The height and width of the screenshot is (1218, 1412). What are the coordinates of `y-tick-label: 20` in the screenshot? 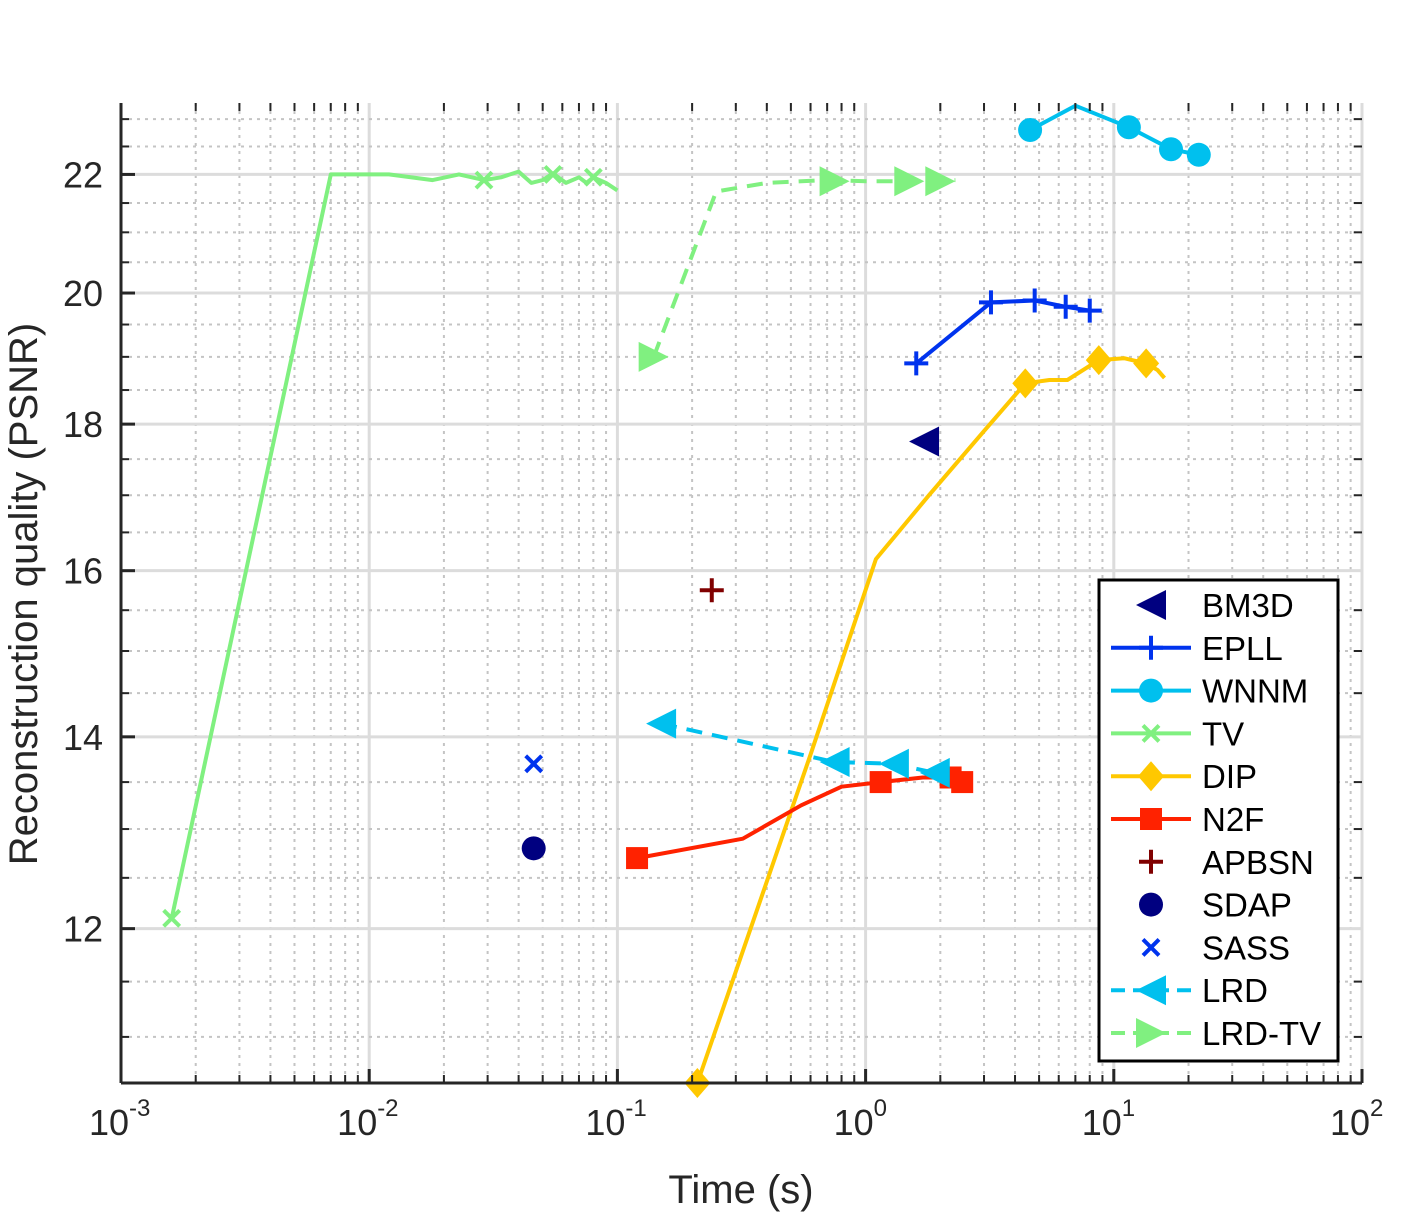 It's located at (83, 293).